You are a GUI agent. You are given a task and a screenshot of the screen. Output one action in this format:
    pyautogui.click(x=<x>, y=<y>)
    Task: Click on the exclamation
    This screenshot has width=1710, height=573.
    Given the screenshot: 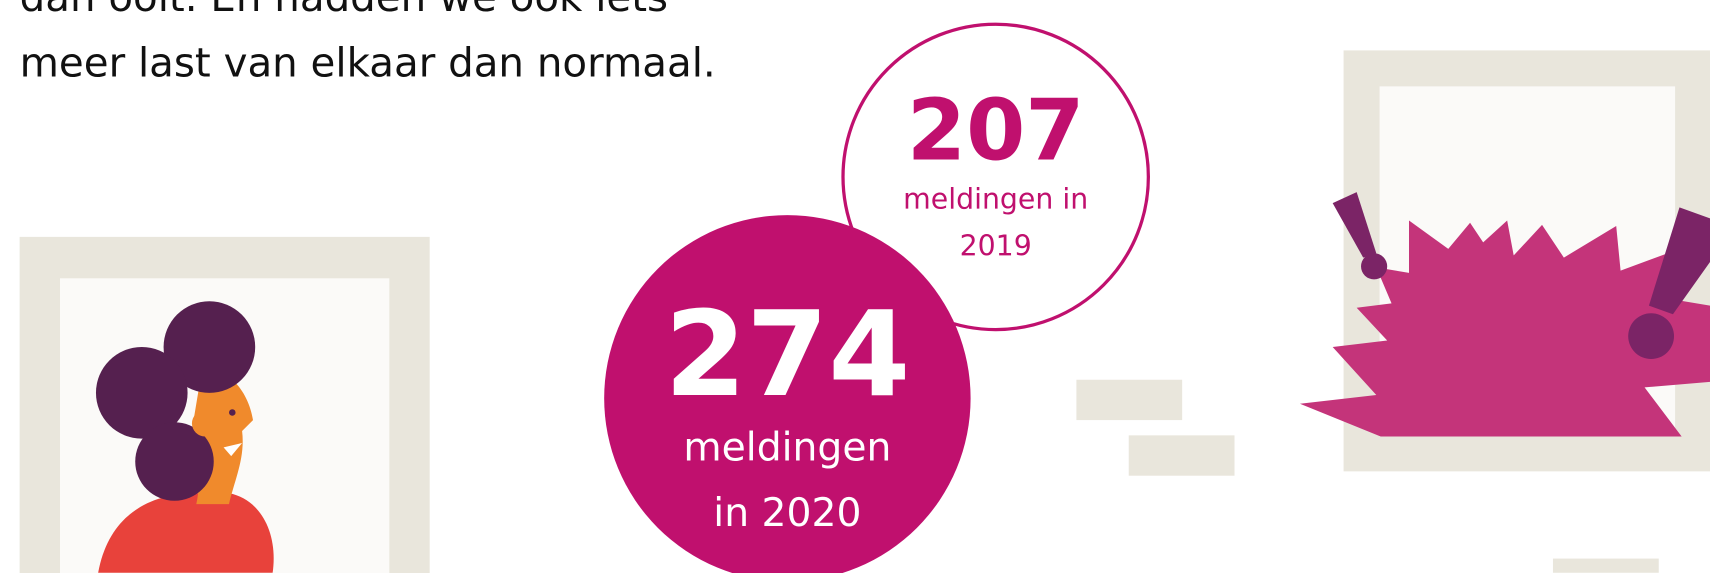 What is the action you would take?
    pyautogui.click(x=1521, y=276)
    